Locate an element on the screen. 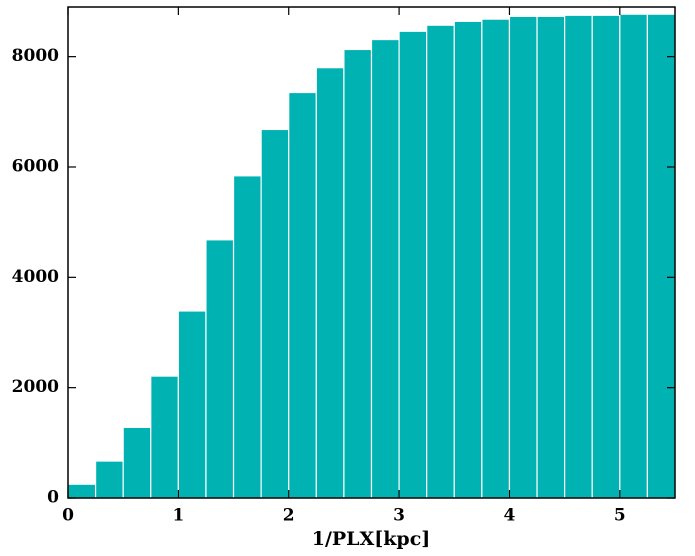  x-tick-label: 2 is located at coordinates (289, 516).